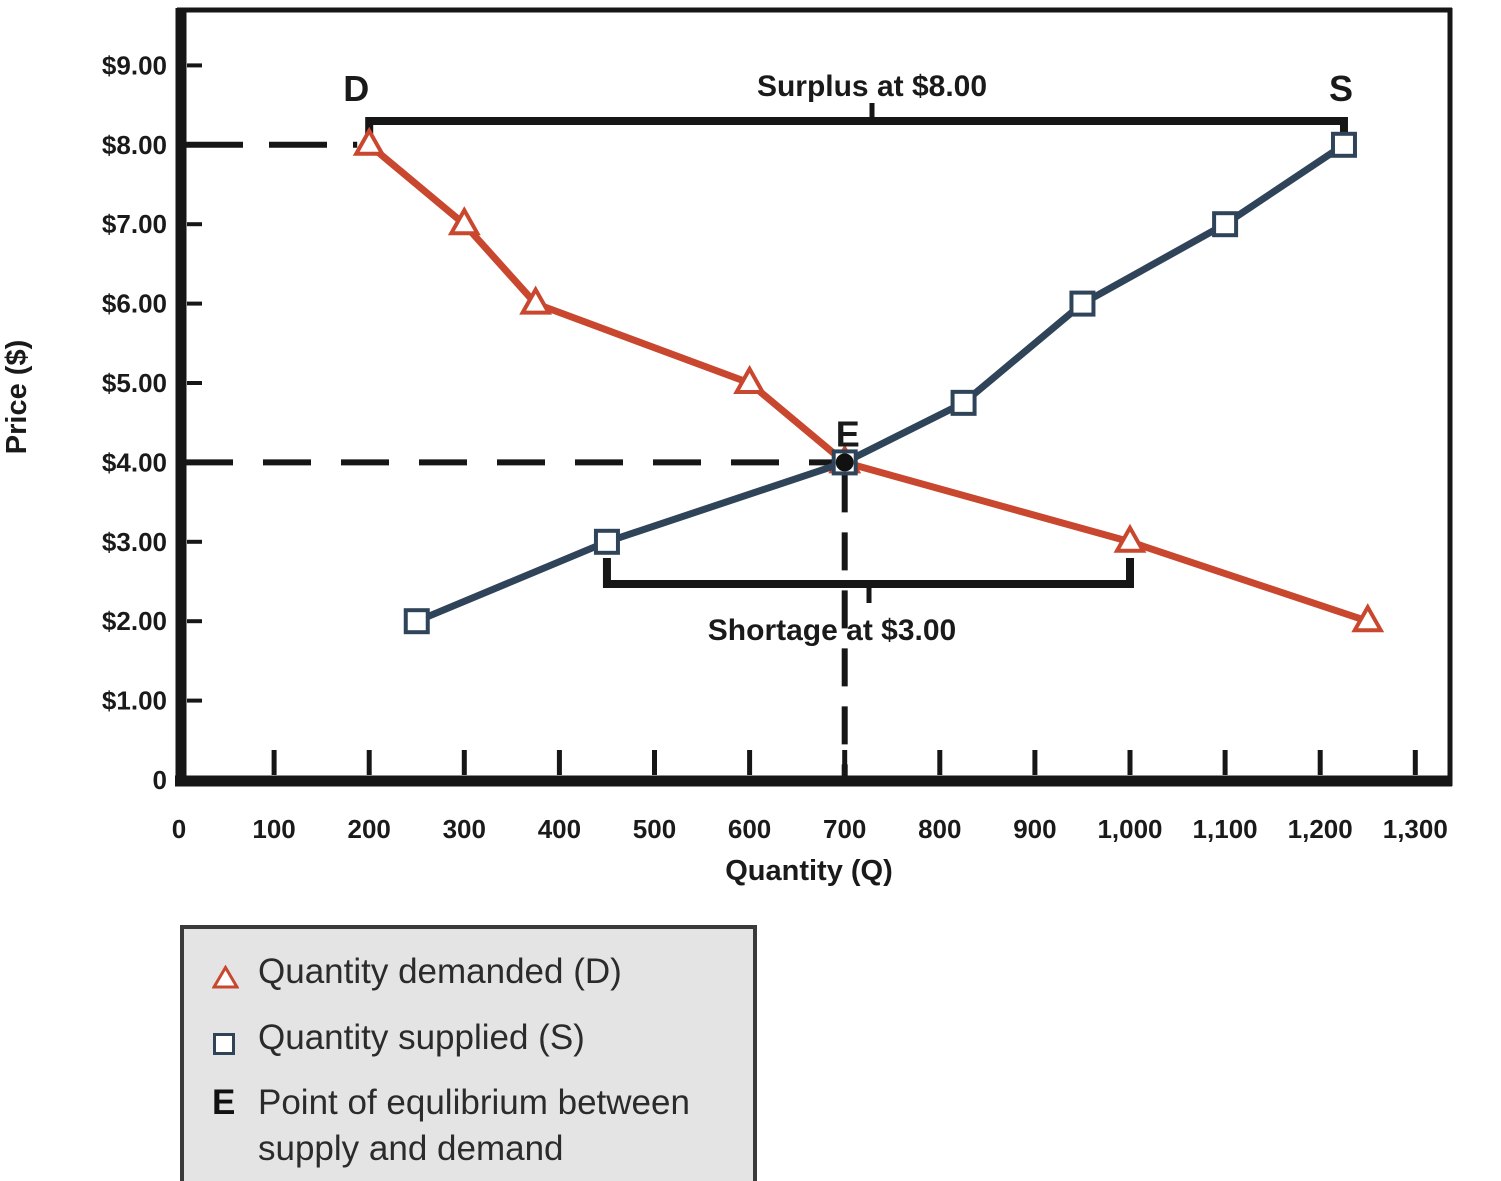 The width and height of the screenshot is (1501, 1181). I want to click on y-tick-label: $9.00, so click(134, 65).